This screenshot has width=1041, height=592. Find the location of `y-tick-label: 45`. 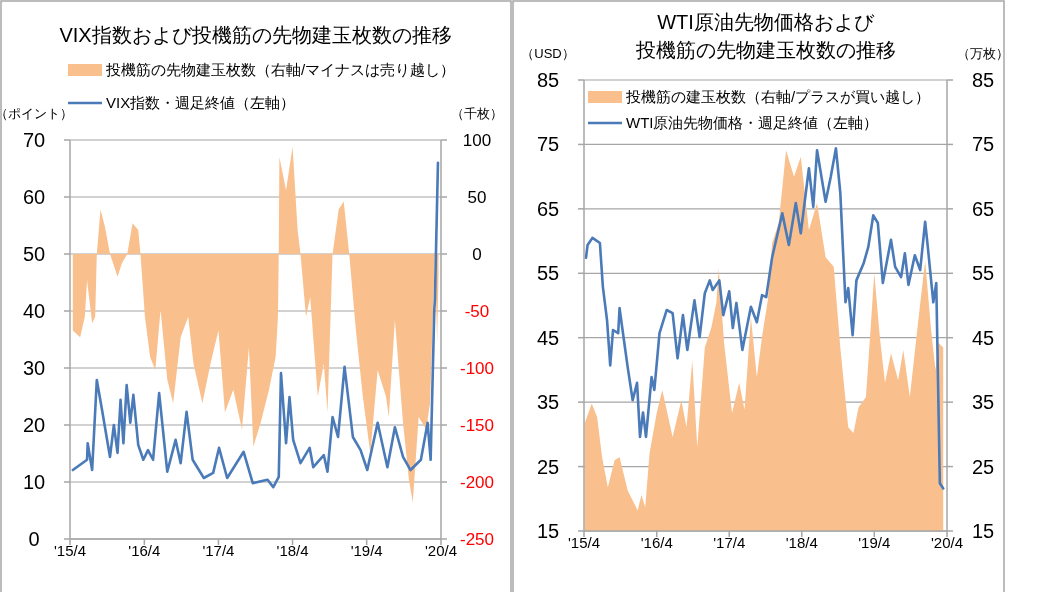

y-tick-label: 45 is located at coordinates (548, 337).